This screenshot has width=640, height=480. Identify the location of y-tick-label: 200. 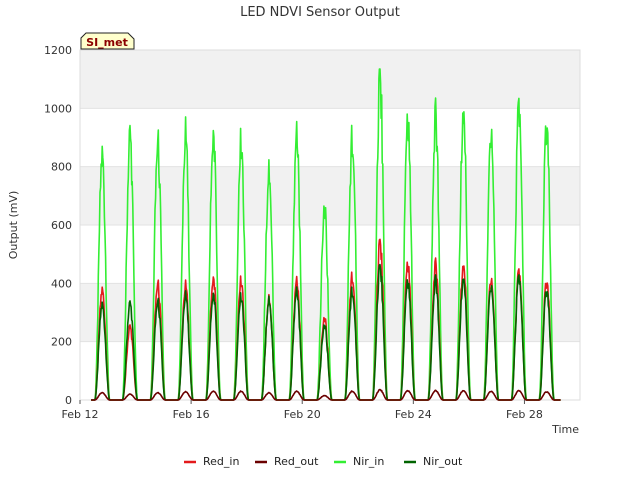
(61, 342).